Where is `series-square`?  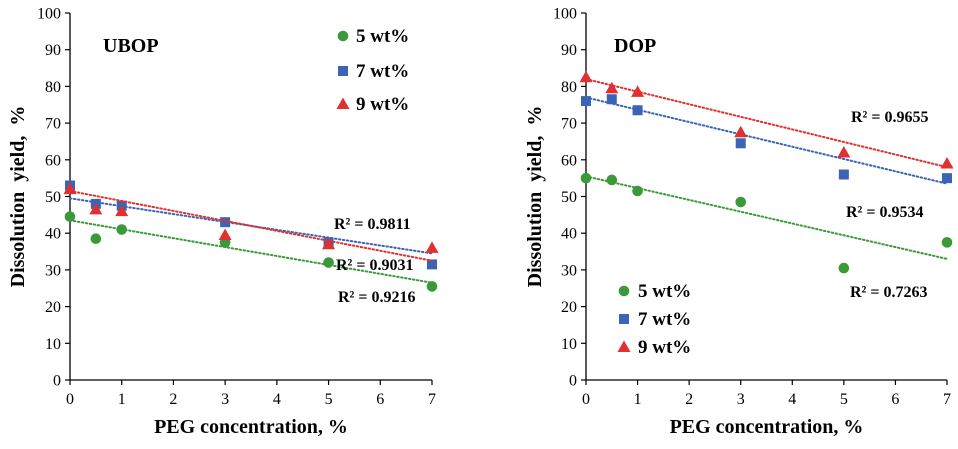 series-square is located at coordinates (766, 139).